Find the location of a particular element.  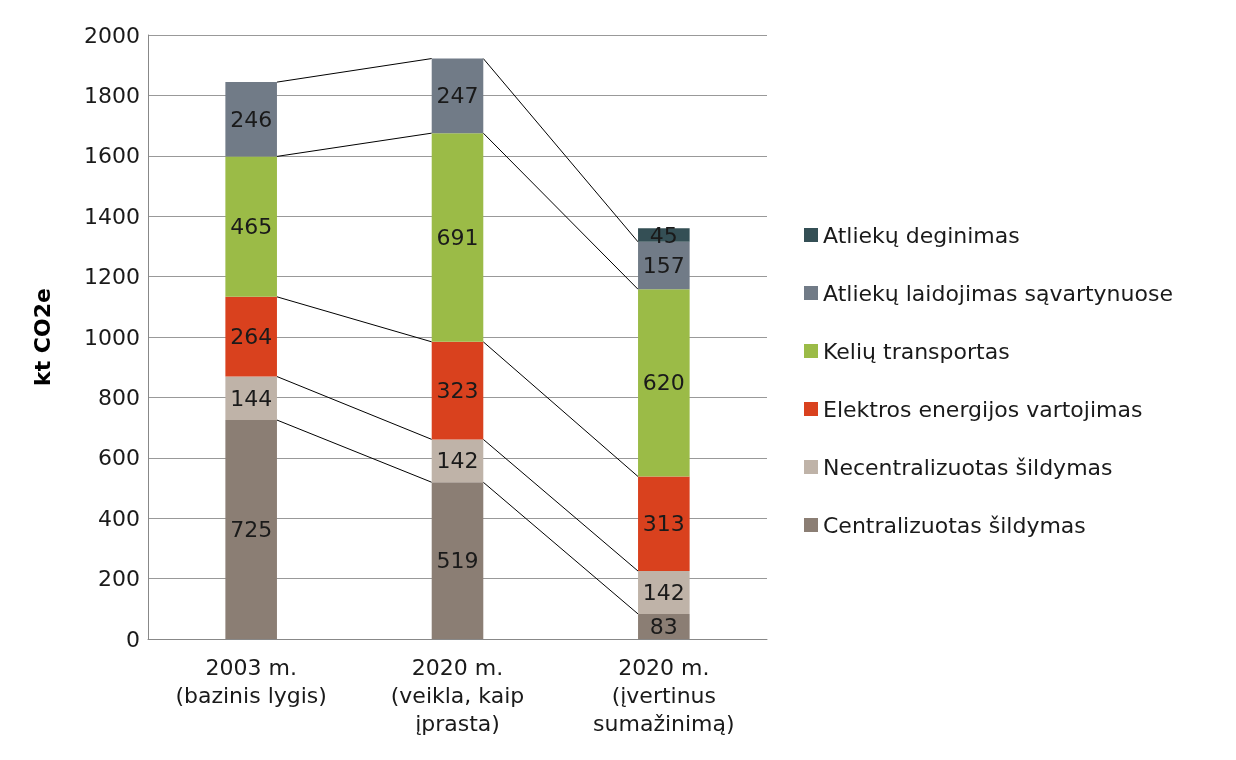

data-label: 313 is located at coordinates (663, 524).